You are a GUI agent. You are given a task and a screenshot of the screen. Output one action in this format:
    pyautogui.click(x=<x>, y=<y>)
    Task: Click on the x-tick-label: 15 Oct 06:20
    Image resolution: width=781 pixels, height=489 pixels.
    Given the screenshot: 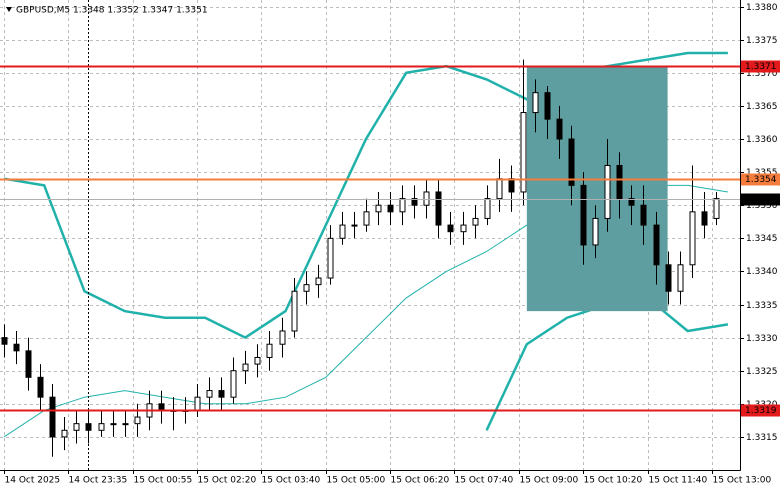 What is the action you would take?
    pyautogui.click(x=420, y=481)
    